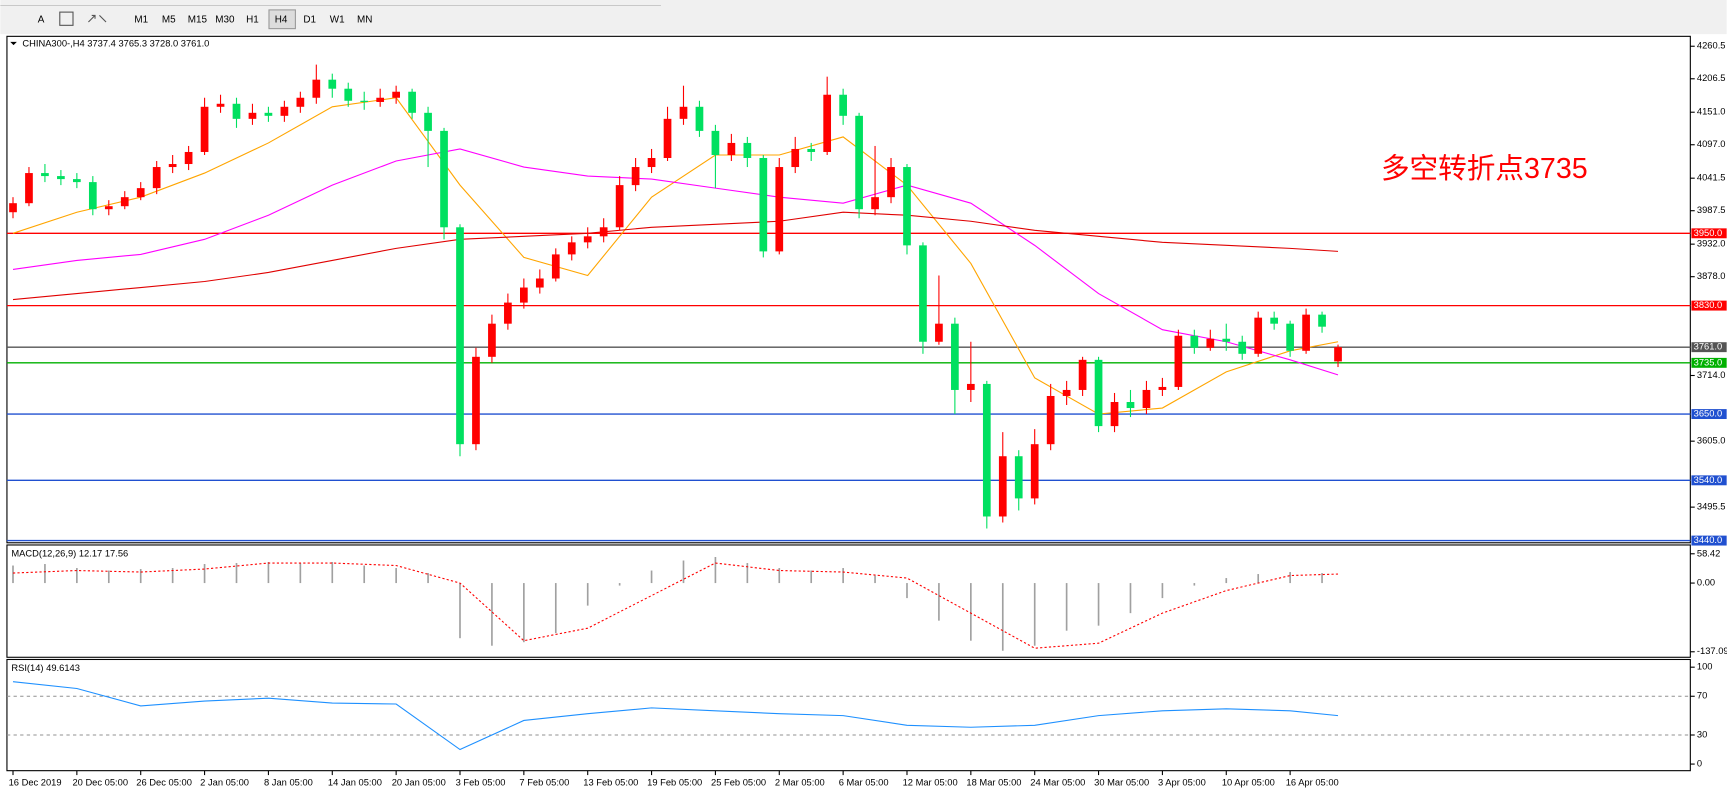 This screenshot has width=1727, height=796. I want to click on annotation: 多空转折点3735, so click(1484, 169).